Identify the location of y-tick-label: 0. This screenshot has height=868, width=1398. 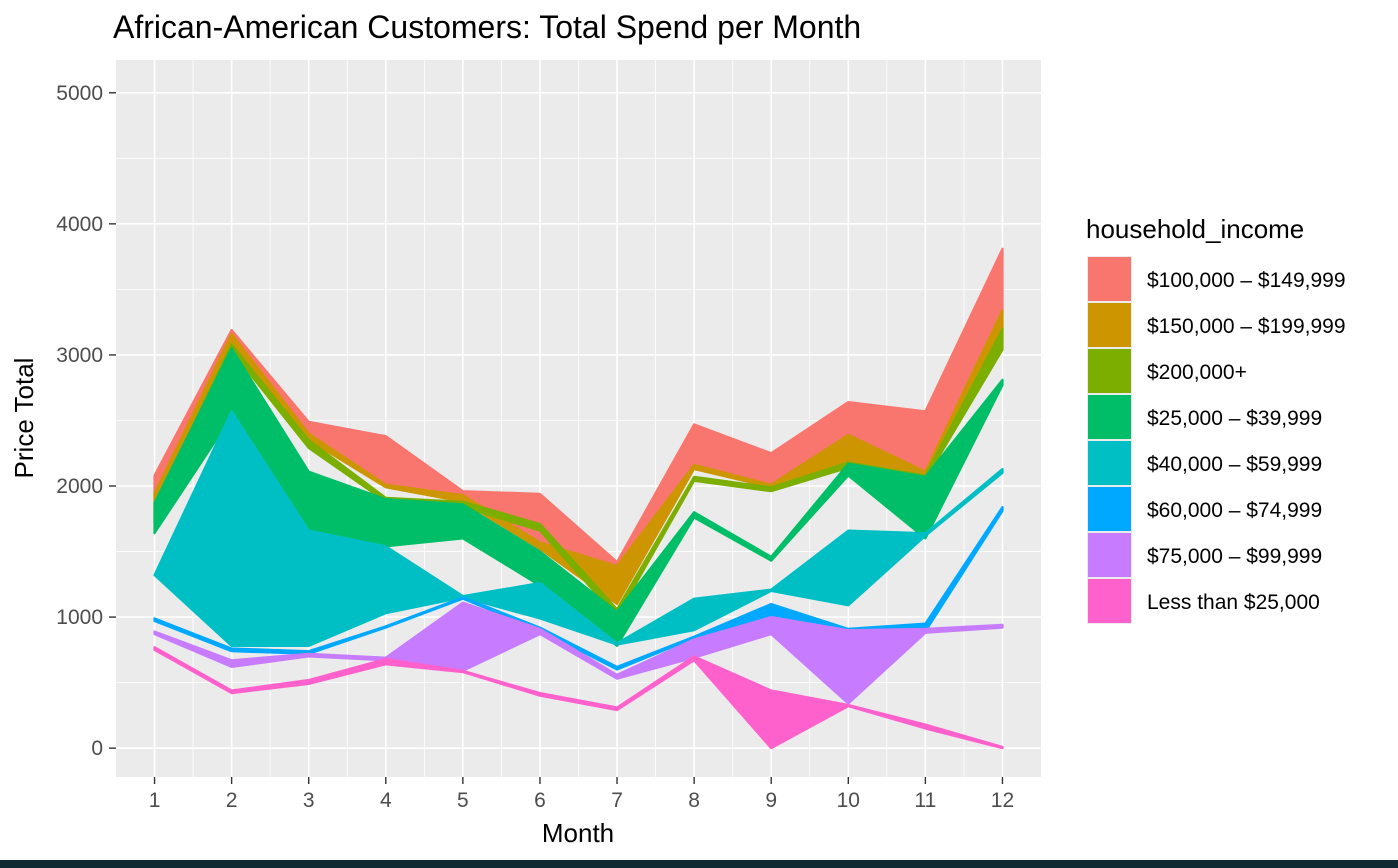
(97, 748).